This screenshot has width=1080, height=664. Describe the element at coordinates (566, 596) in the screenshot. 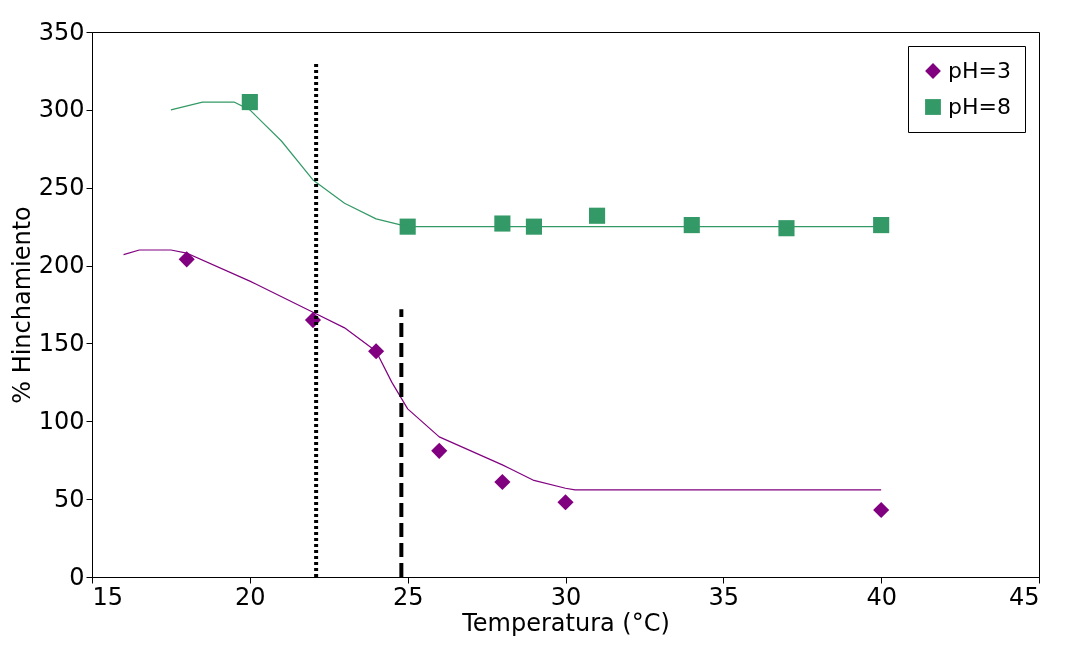

I see `x-tick-label: 30` at that location.